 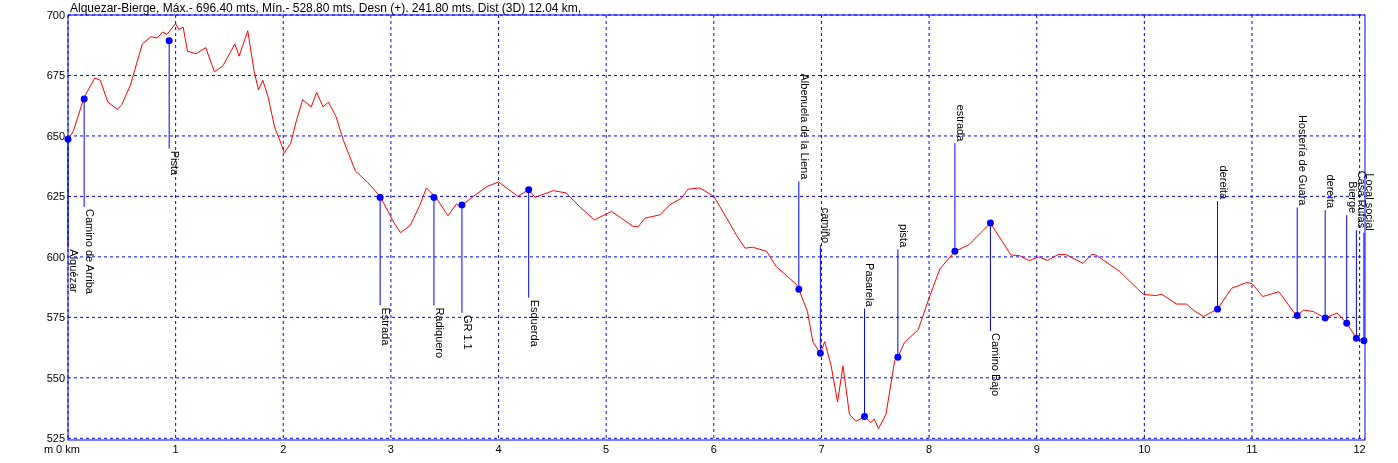 I want to click on y-tick-label: 625, so click(x=55, y=196).